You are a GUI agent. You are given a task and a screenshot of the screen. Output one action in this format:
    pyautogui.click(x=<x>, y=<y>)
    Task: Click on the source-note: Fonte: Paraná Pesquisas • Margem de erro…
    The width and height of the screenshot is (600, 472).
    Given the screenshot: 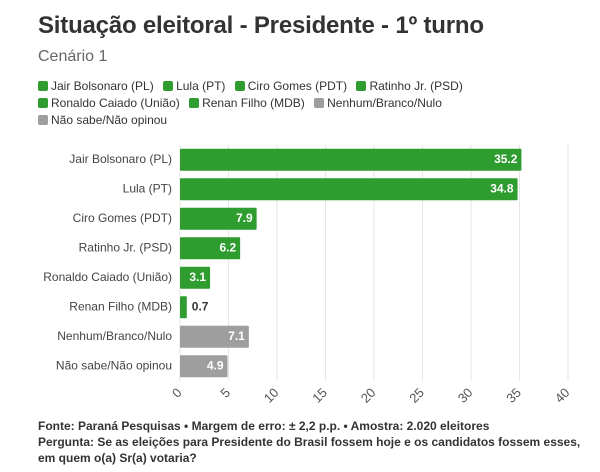 What is the action you would take?
    pyautogui.click(x=264, y=426)
    